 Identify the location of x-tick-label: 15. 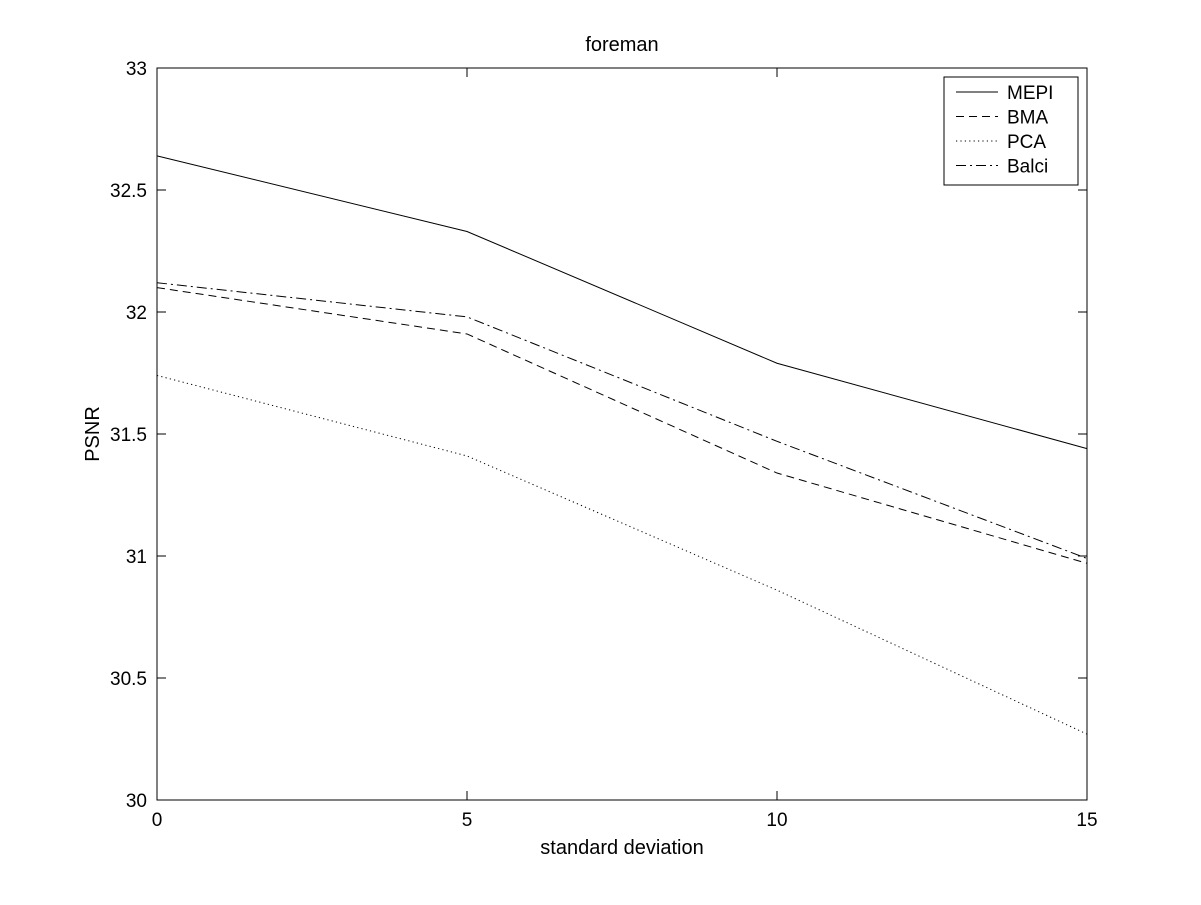
(1086, 820).